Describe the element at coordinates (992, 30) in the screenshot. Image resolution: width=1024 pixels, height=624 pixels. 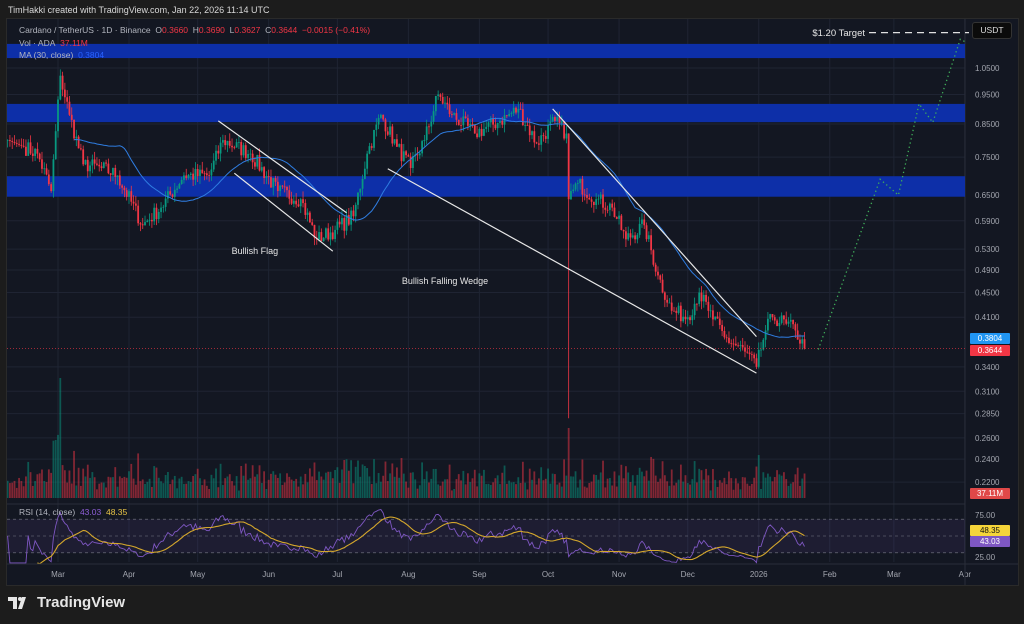
I see `currency-button: USDT` at that location.